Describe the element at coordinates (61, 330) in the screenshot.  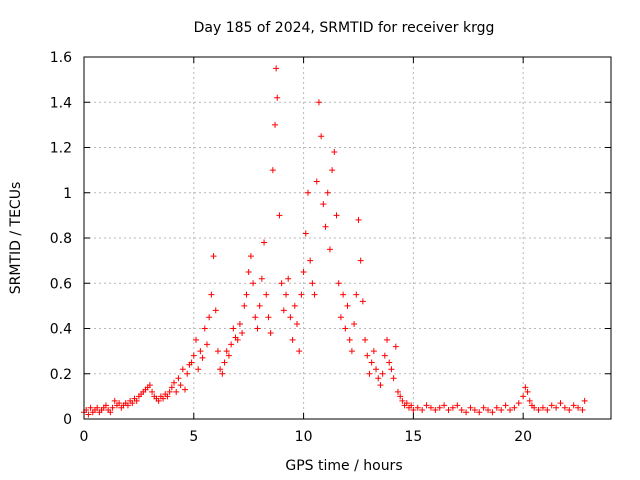
I see `y-tick-label: 0.4` at that location.